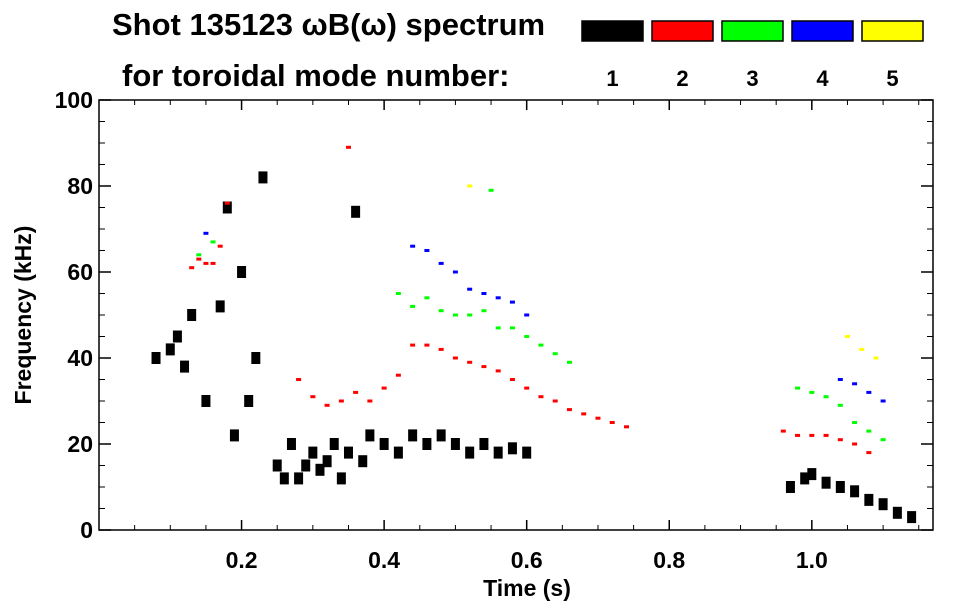 The image size is (963, 615). I want to click on y-tick-label: 100, so click(74, 100).